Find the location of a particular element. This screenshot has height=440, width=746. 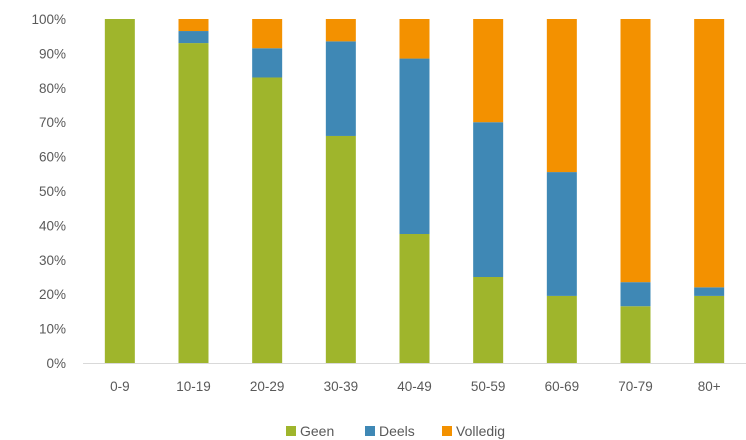

y-tick-label: 40% is located at coordinates (52, 225).